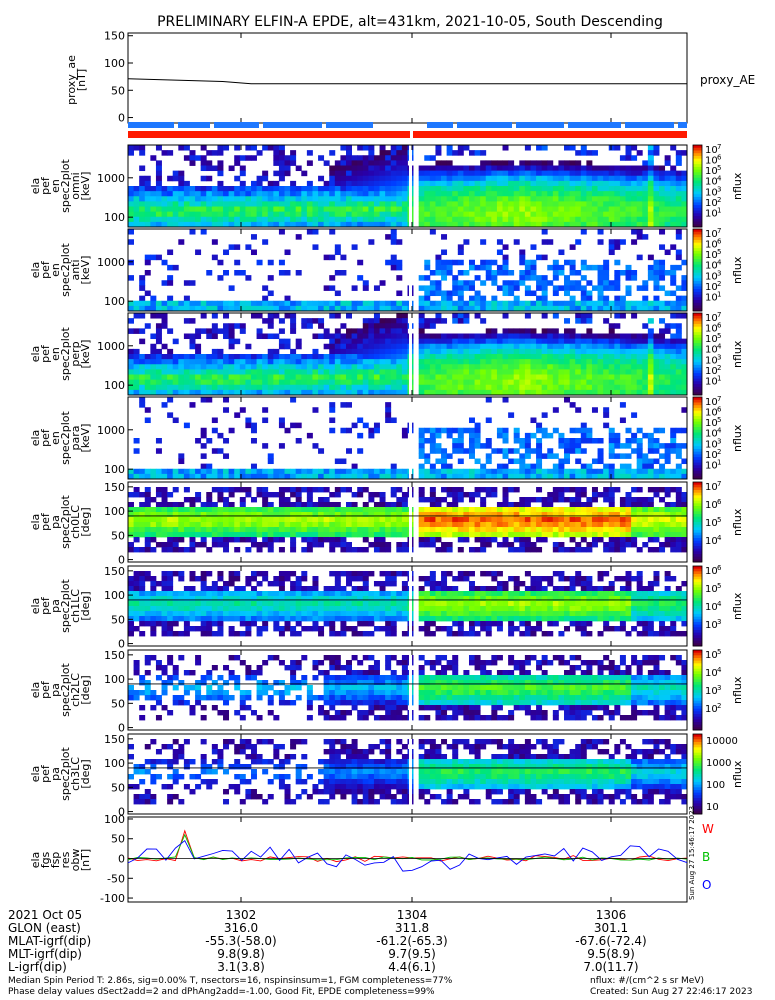  What do you see at coordinates (85, 354) in the screenshot?
I see `panel-perp_en-ylabel-line: [keV]` at bounding box center [85, 354].